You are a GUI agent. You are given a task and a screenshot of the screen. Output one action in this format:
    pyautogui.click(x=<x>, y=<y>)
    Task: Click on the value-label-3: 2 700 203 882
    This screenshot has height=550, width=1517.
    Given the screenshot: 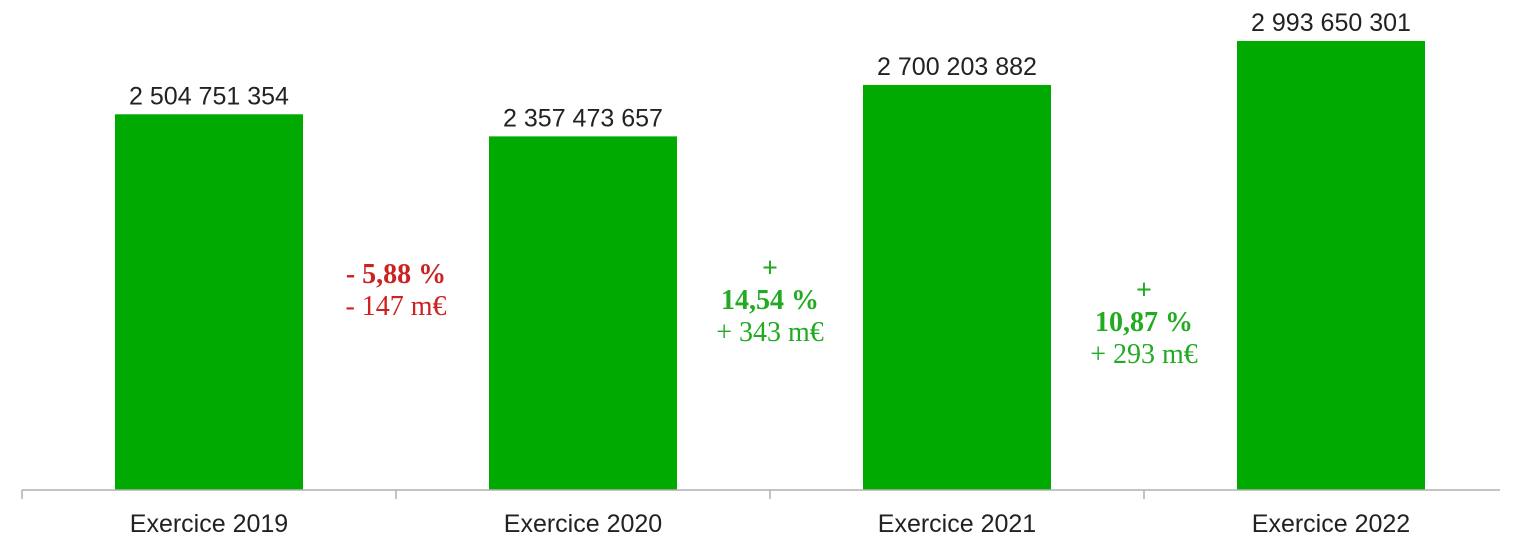 What is the action you would take?
    pyautogui.click(x=957, y=67)
    